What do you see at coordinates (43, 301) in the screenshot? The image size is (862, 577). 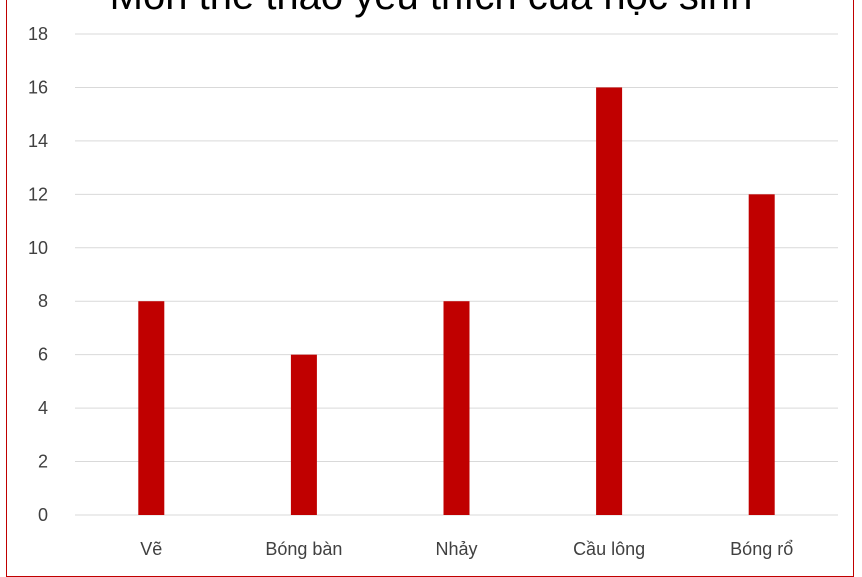 I see `y-tick-label: 8` at bounding box center [43, 301].